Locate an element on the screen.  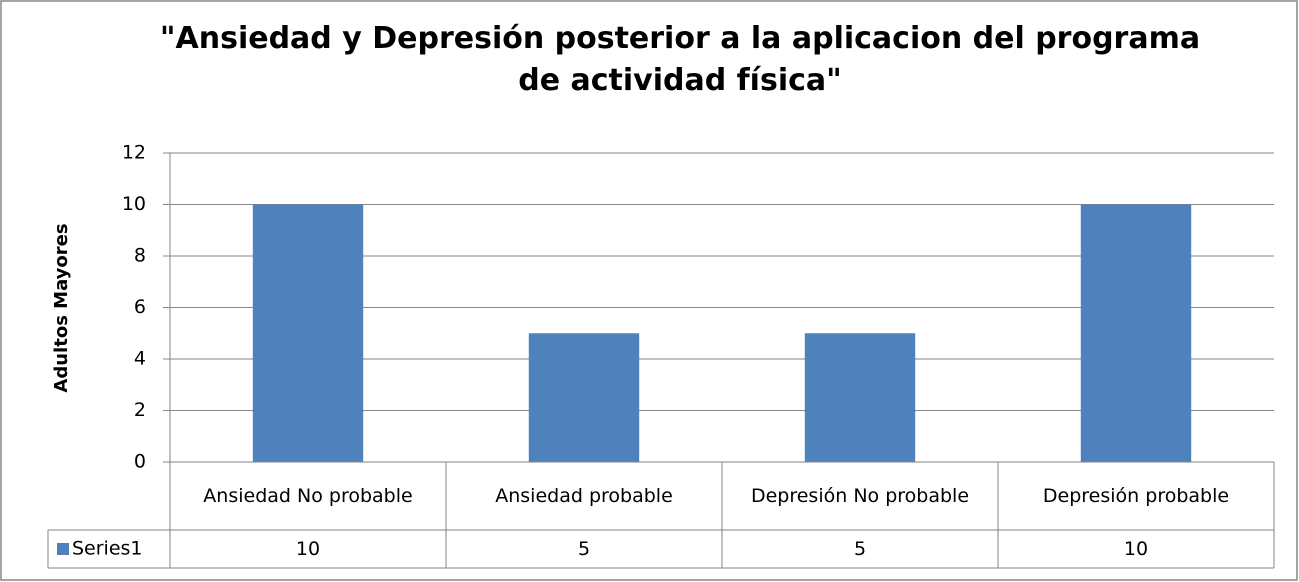
category-cell: Depresión probable is located at coordinates (1136, 496).